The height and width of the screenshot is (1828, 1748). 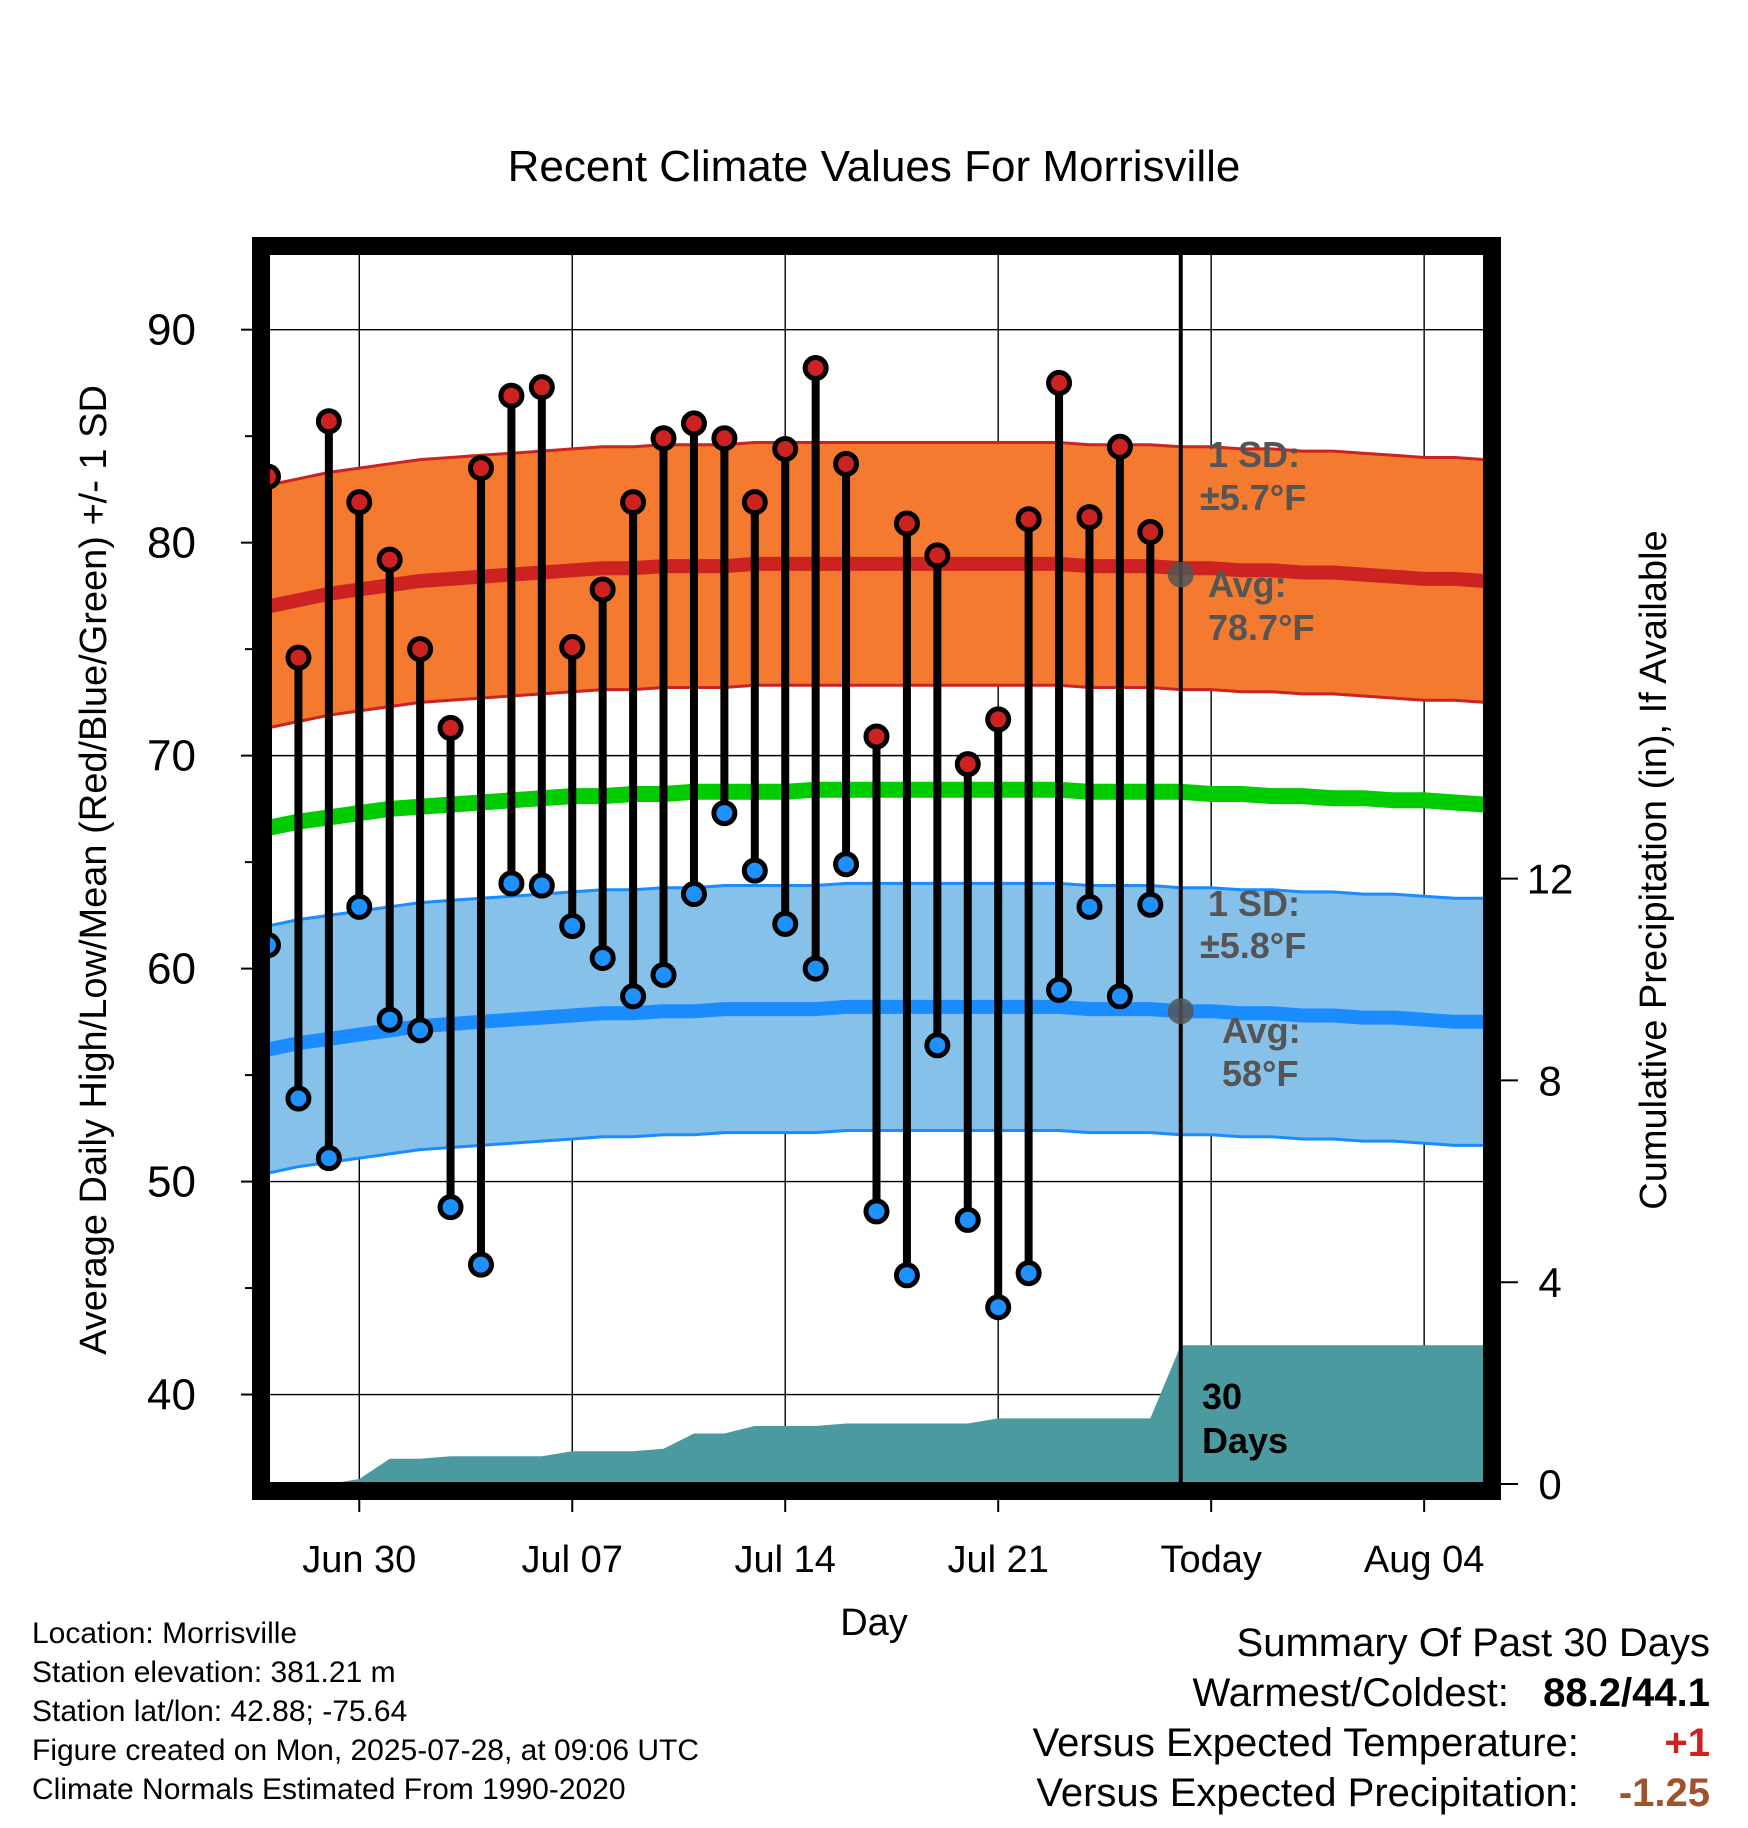 I want to click on y-tick-label: 50, so click(x=171, y=1182).